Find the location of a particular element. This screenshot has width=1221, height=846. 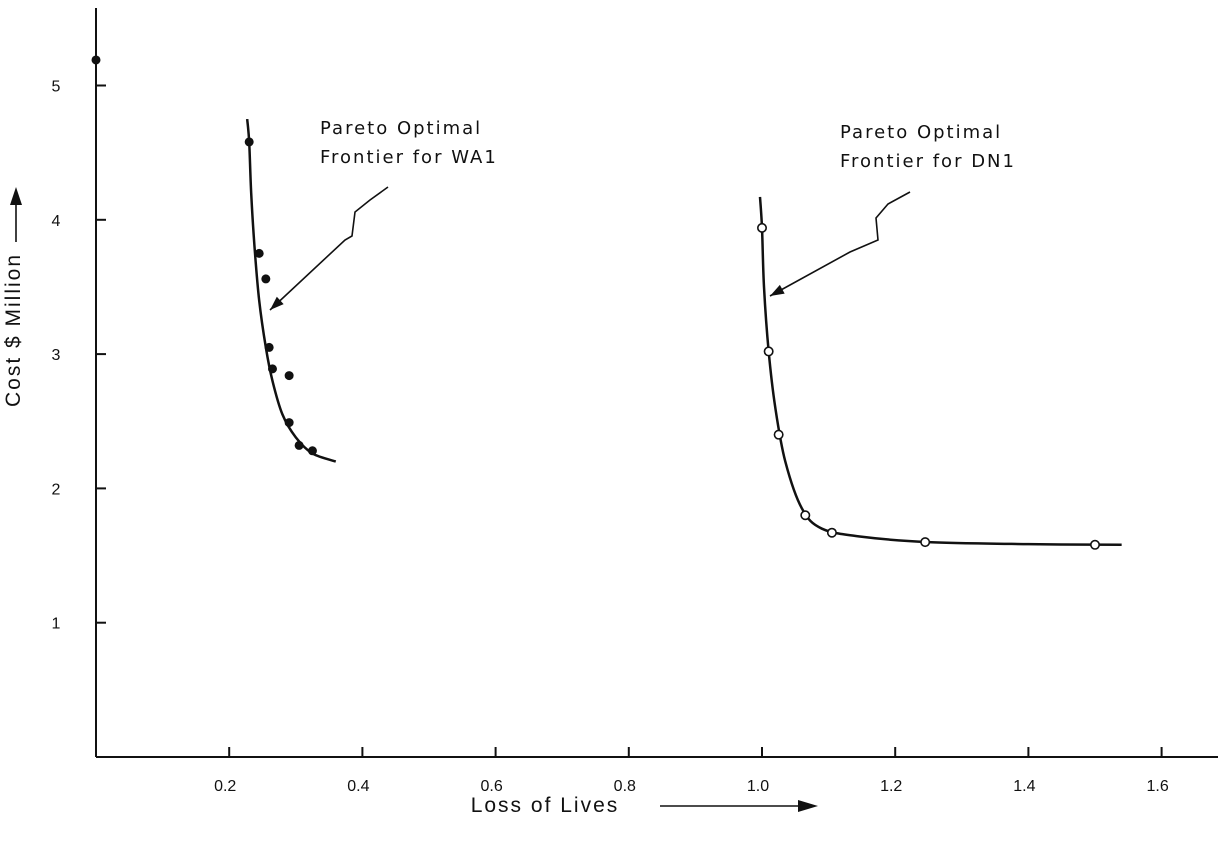

x-tick-label: 1.4 is located at coordinates (1024, 786).